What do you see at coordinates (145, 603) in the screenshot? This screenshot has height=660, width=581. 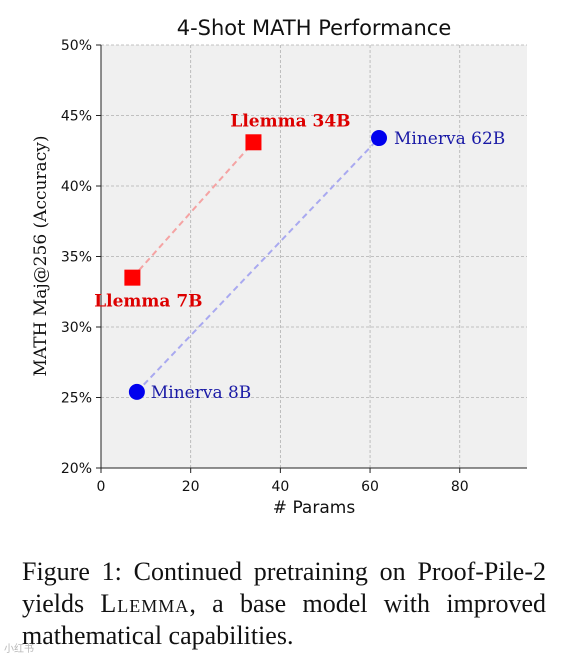 I see `caption-model-name: Llemma` at bounding box center [145, 603].